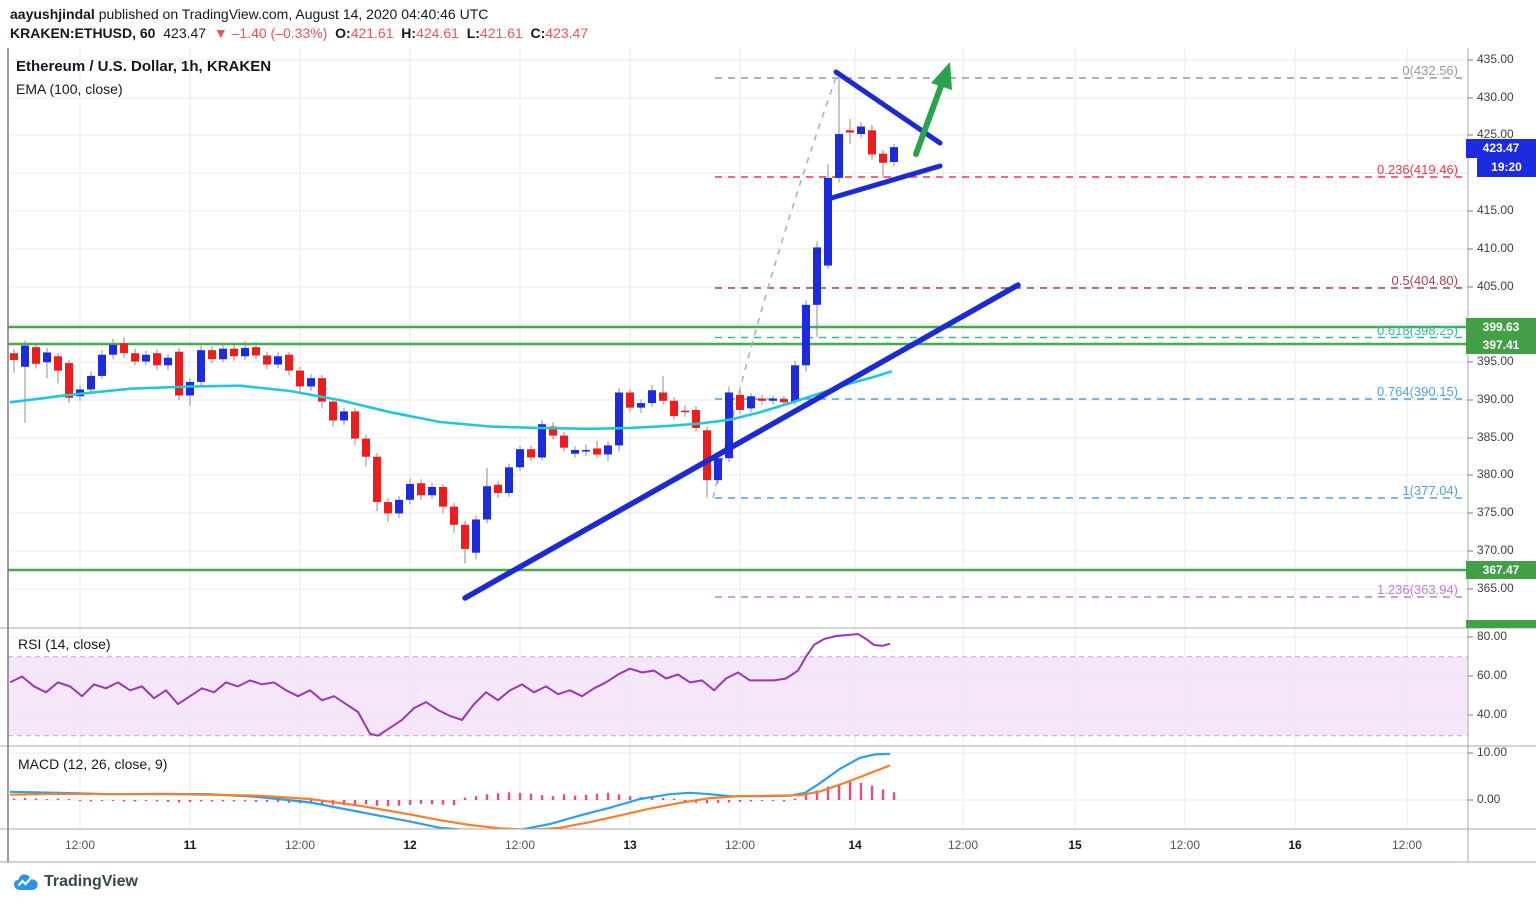 The image size is (1536, 904). Describe the element at coordinates (52, 14) in the screenshot. I see `author-name: aayushjindal` at that location.